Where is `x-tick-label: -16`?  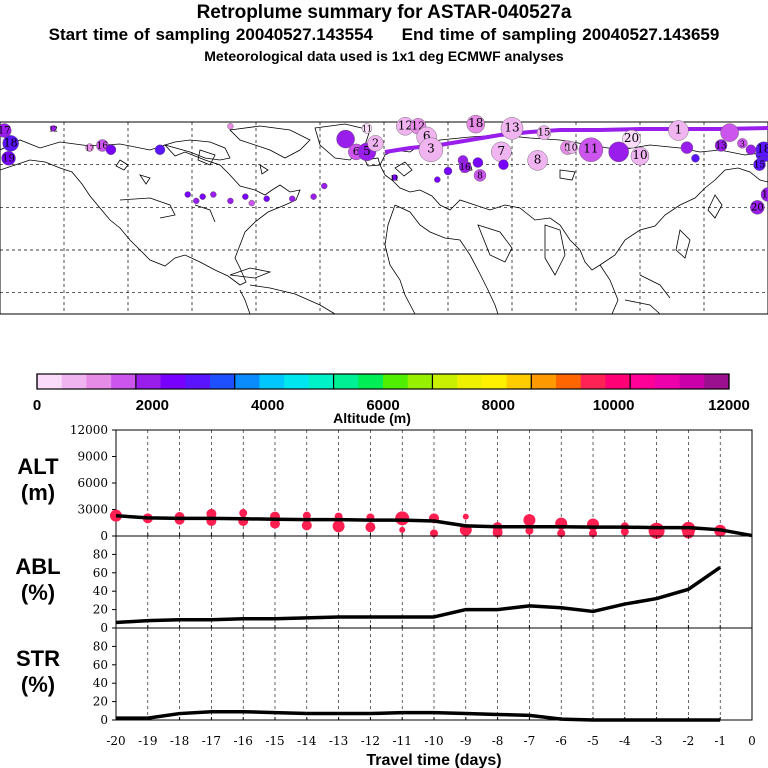 x-tick-label: -16 is located at coordinates (243, 741).